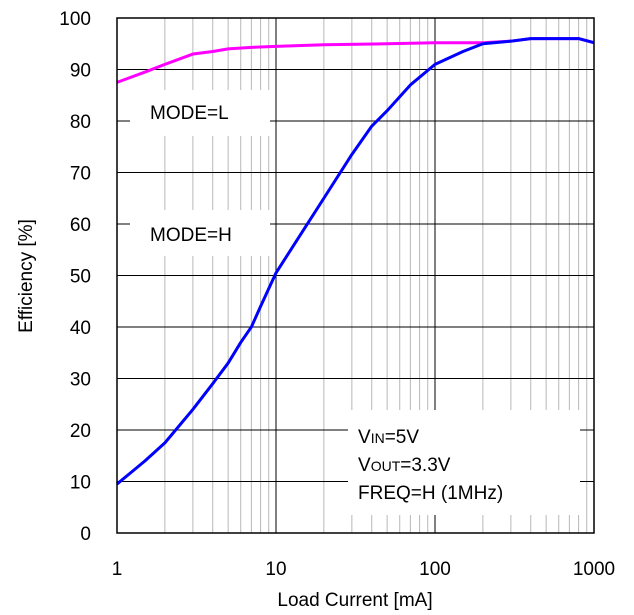 This screenshot has height=615, width=634. What do you see at coordinates (80, 380) in the screenshot?
I see `y-tick-label: 30` at bounding box center [80, 380].